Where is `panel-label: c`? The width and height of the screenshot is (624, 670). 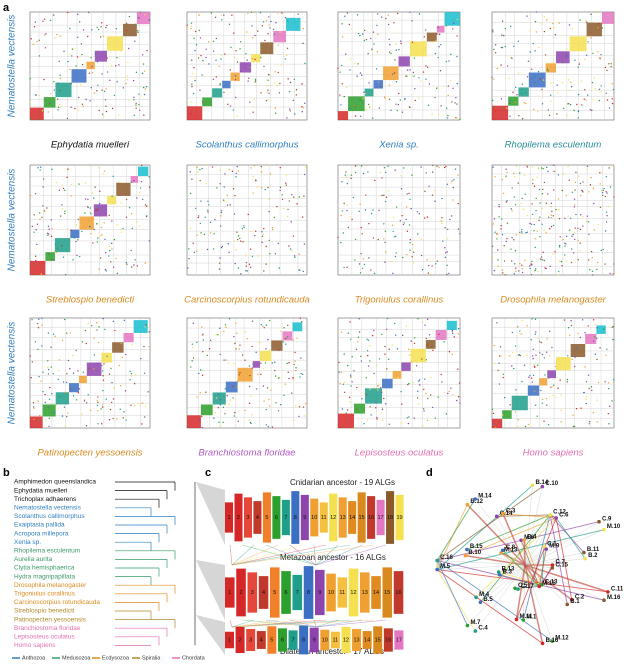
panel-label: c is located at coordinates (208, 473).